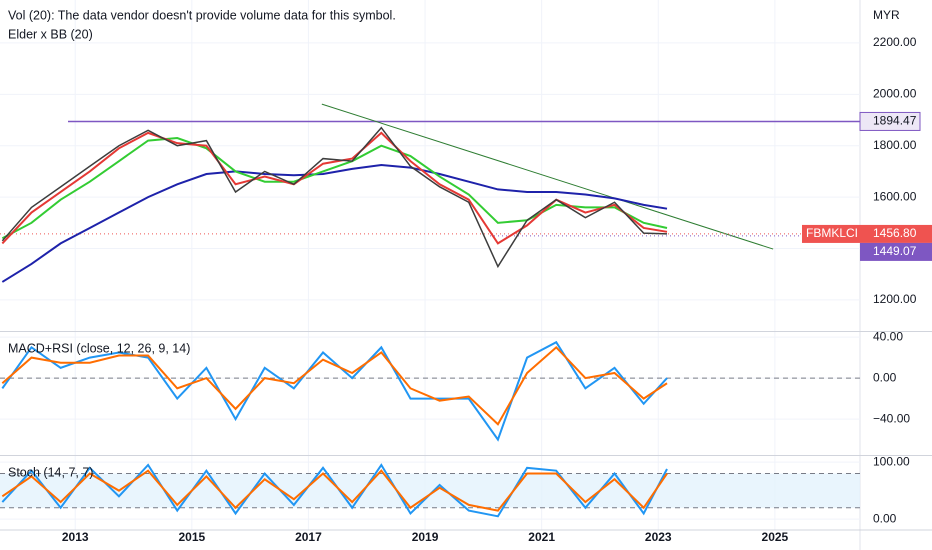  I want to click on indicator-label: MACD+RSI (close, 12, 26, 9, 14), so click(99, 348).